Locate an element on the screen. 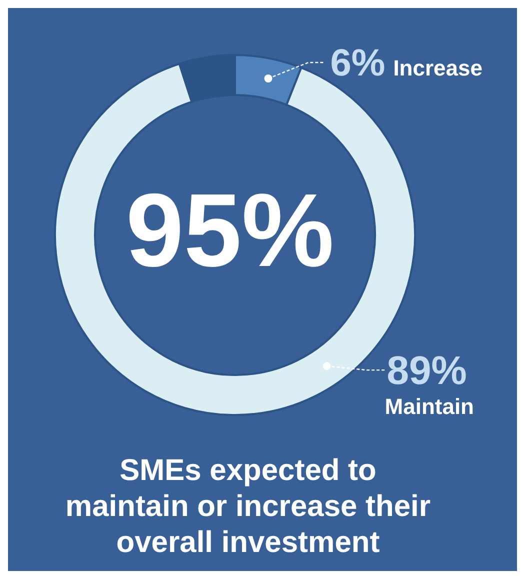  text: SMEs expected to maintain or increase their overall investment is located at coordinates (248, 507).